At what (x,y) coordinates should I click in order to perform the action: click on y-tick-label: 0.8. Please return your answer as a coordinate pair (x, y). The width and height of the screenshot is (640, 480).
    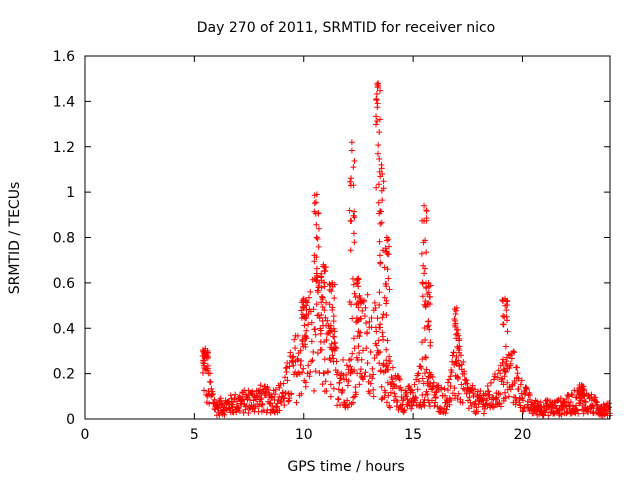
    Looking at the image, I should click on (64, 239).